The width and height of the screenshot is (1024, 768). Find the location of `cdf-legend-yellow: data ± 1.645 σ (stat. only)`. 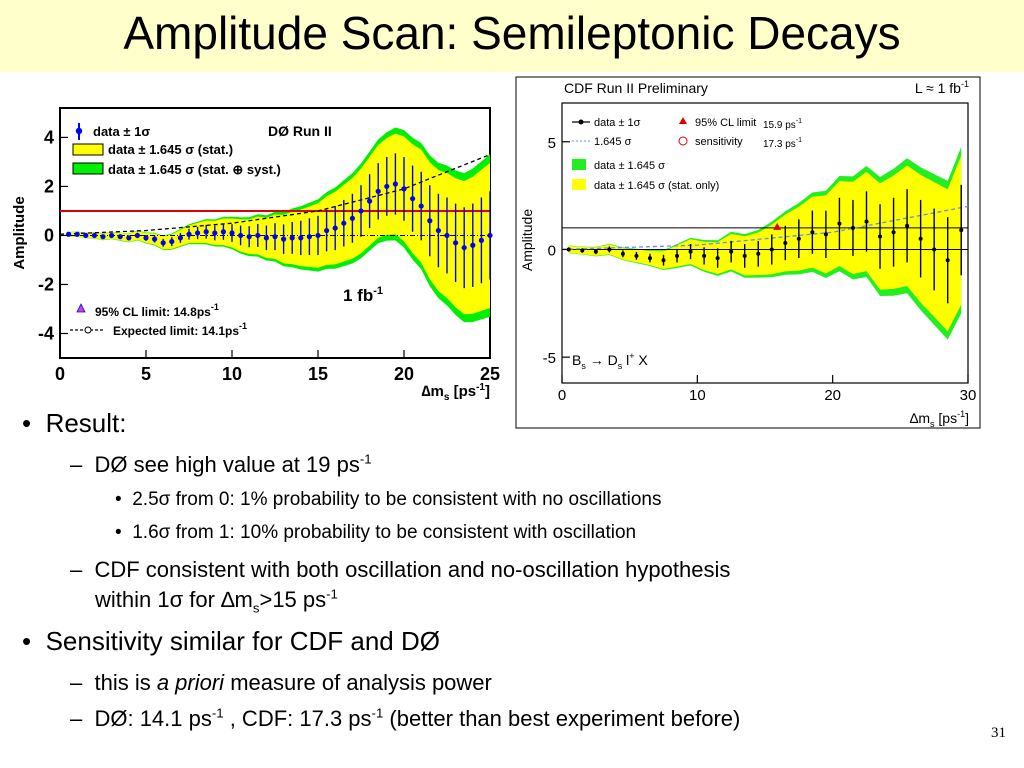

cdf-legend-yellow: data ± 1.645 σ (stat. only) is located at coordinates (656, 186).